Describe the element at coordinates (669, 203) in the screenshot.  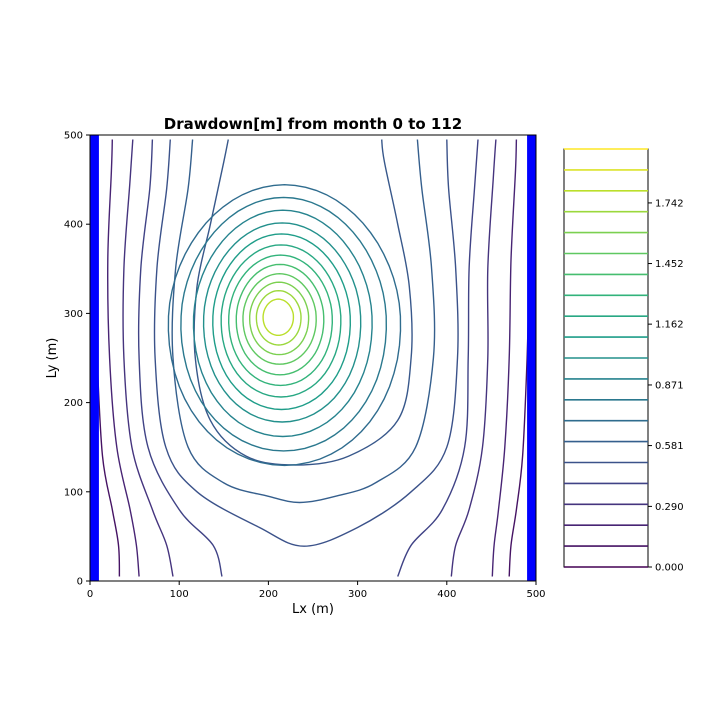
I see `colorbar-tick-label: 1.742` at that location.